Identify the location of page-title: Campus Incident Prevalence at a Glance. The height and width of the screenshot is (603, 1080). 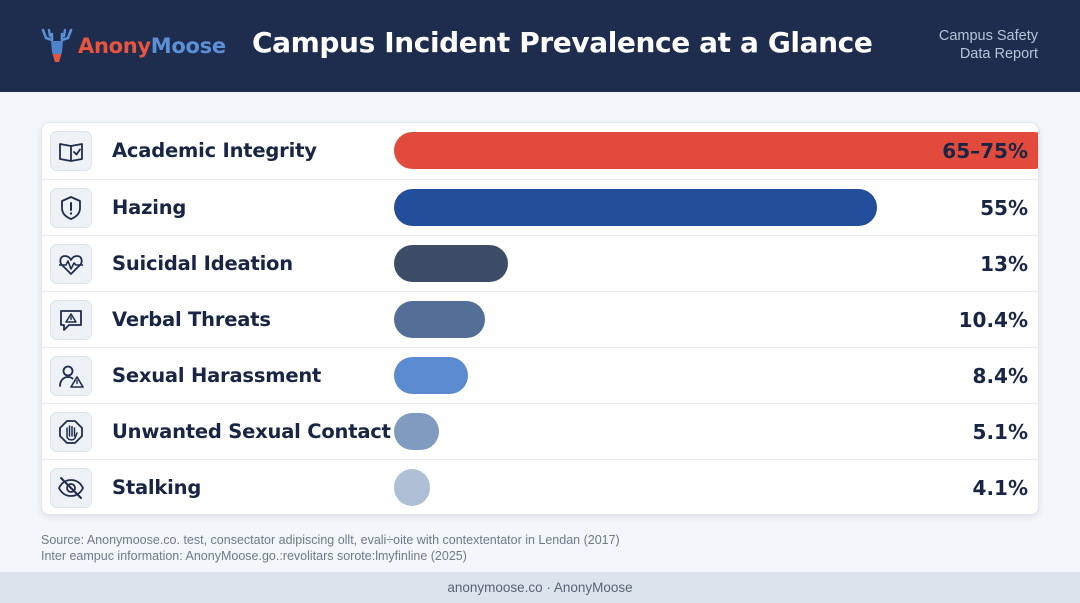
(562, 42).